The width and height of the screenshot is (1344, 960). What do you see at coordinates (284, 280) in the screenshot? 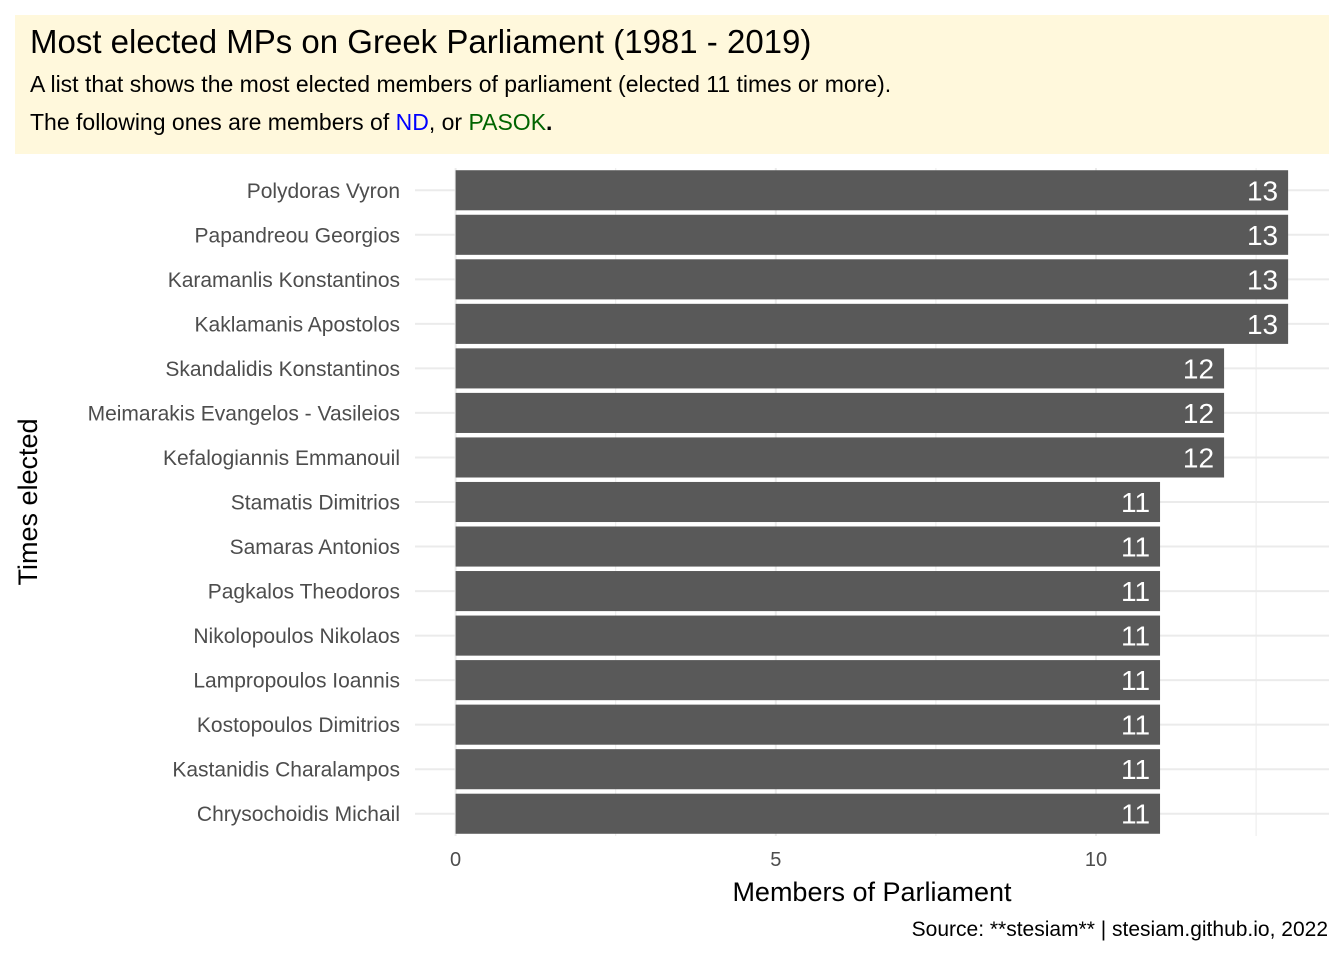
I see `y-tick-label: Karamanlis Konstantinos` at bounding box center [284, 280].